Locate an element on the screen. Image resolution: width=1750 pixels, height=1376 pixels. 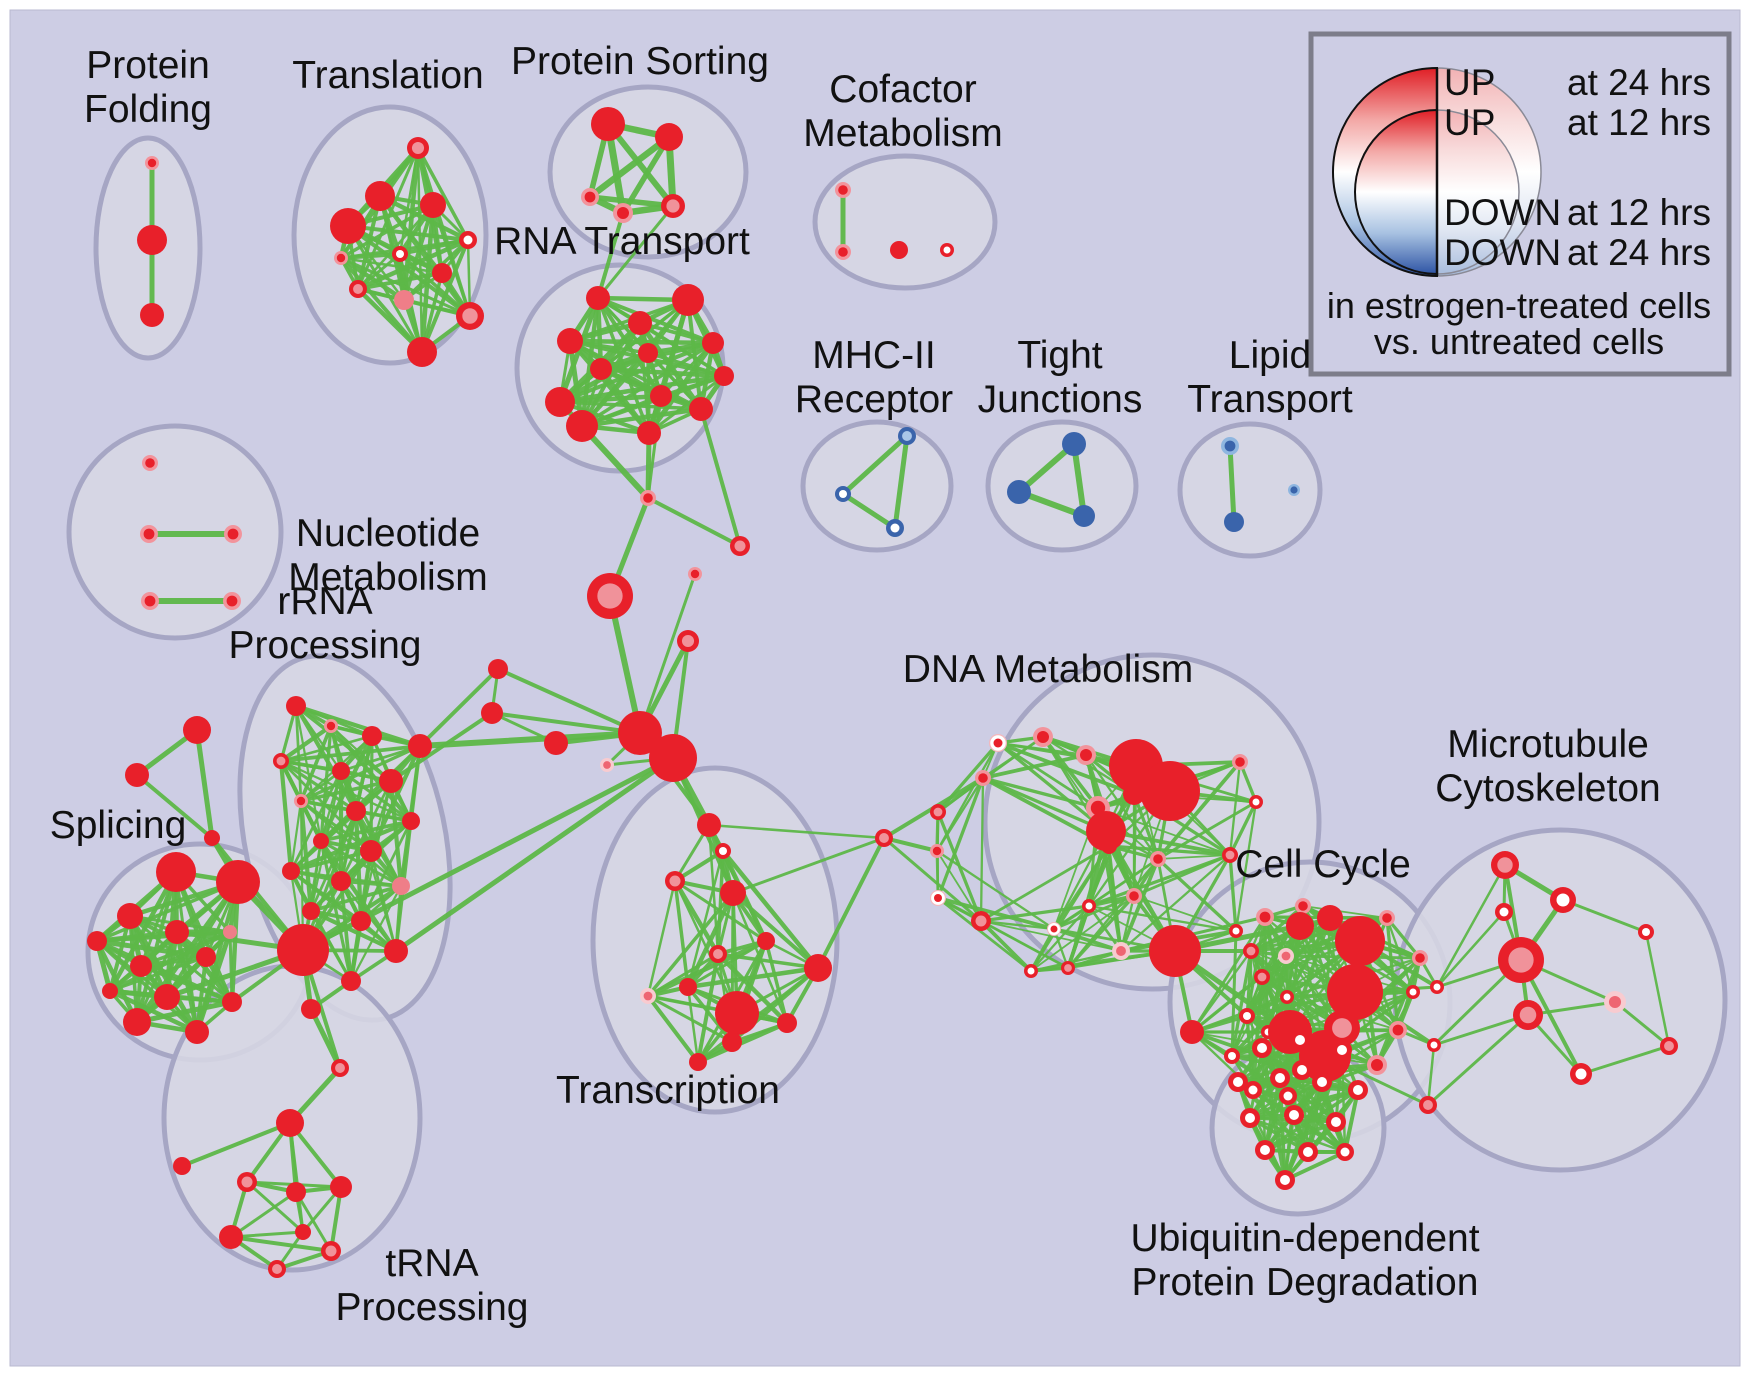
cell-cycle-edge is located at coordinates (1241, 1003).